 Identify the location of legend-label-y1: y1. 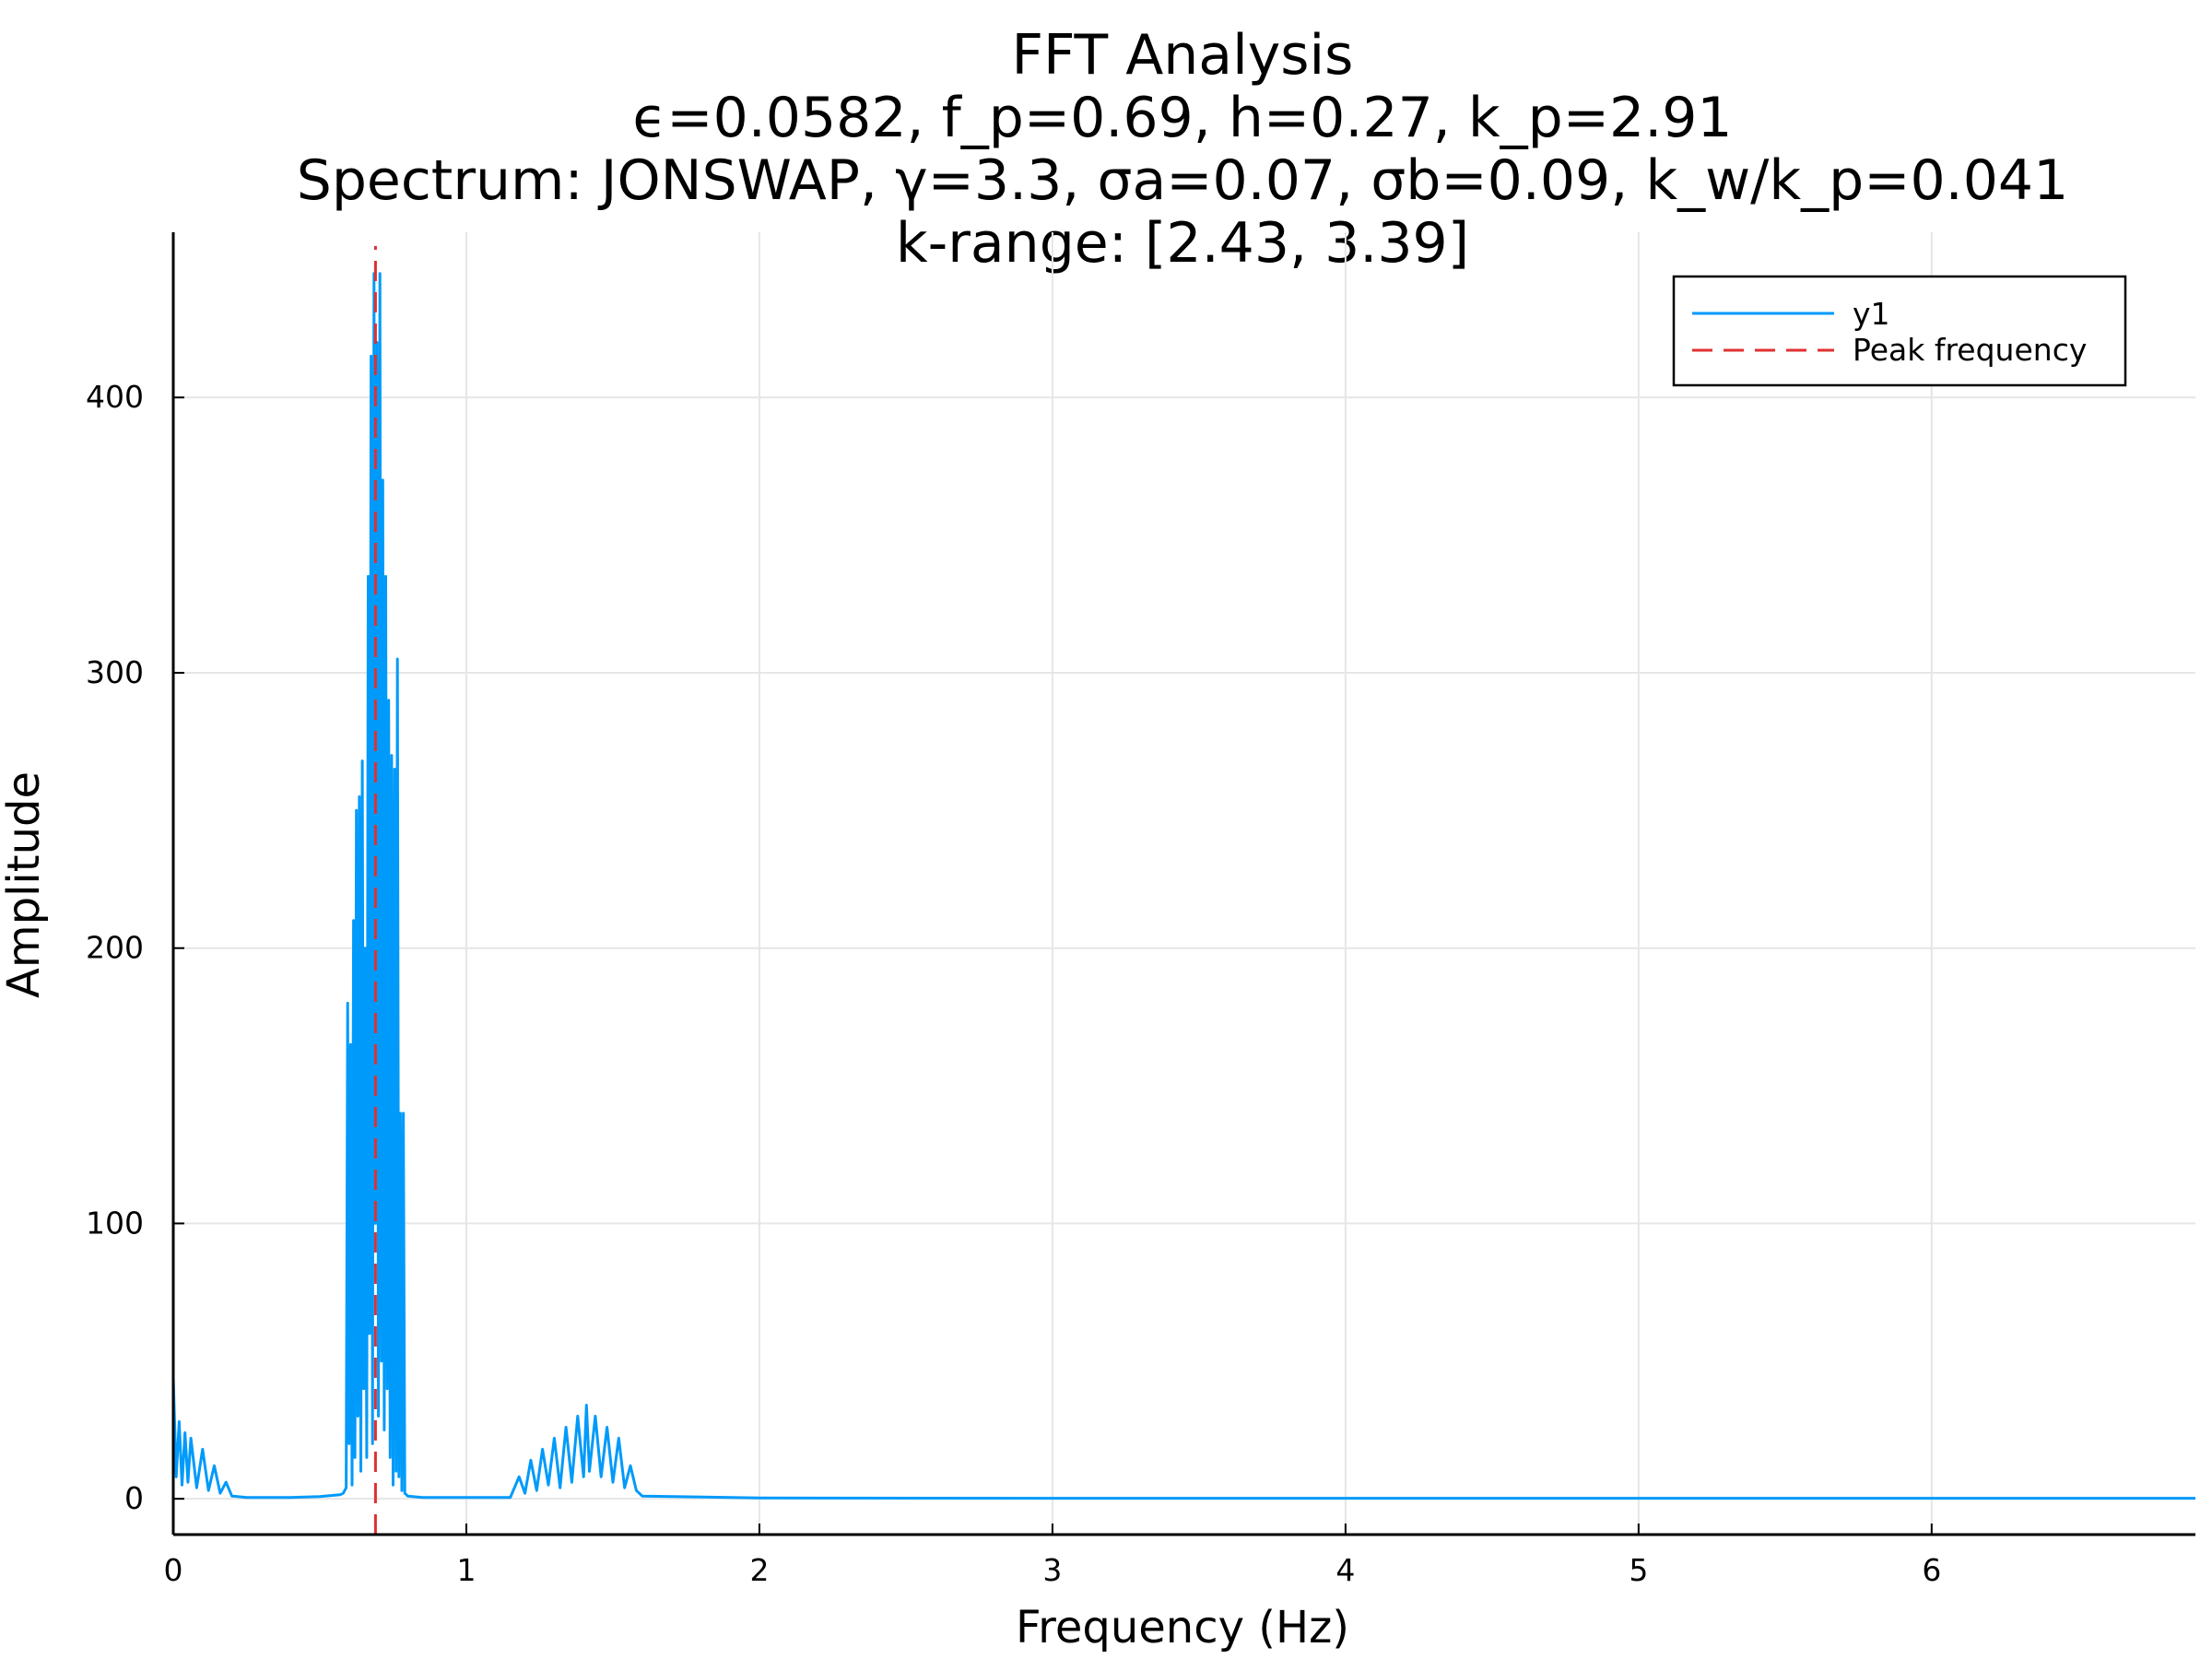
(1871, 314).